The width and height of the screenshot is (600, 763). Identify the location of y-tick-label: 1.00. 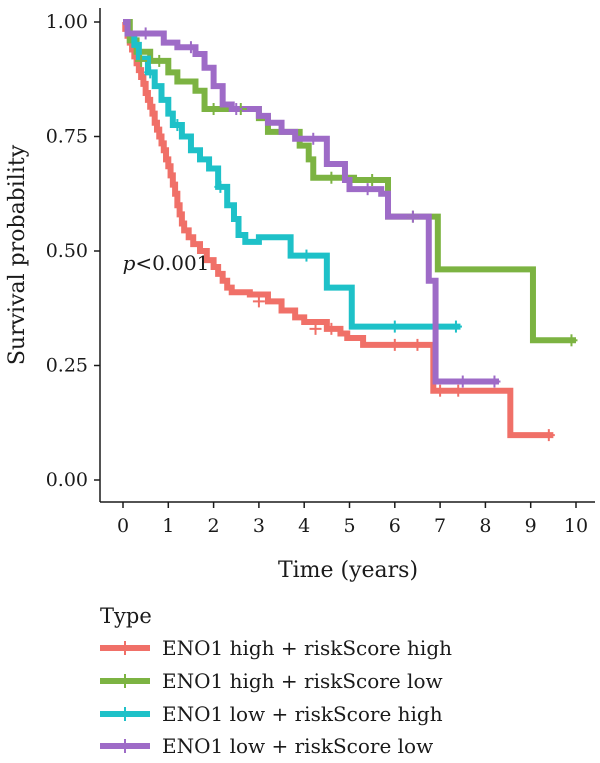
(67, 22).